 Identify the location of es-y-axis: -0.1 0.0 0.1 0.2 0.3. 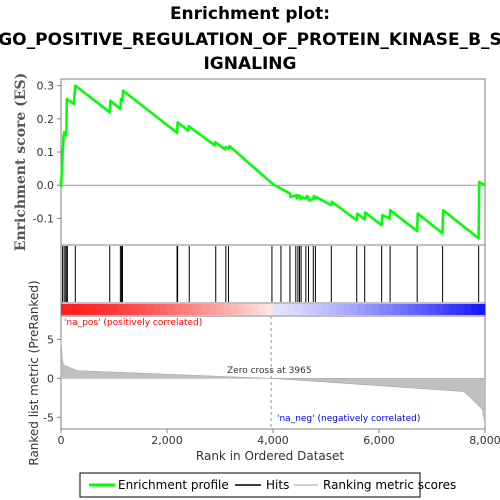
(47, 152).